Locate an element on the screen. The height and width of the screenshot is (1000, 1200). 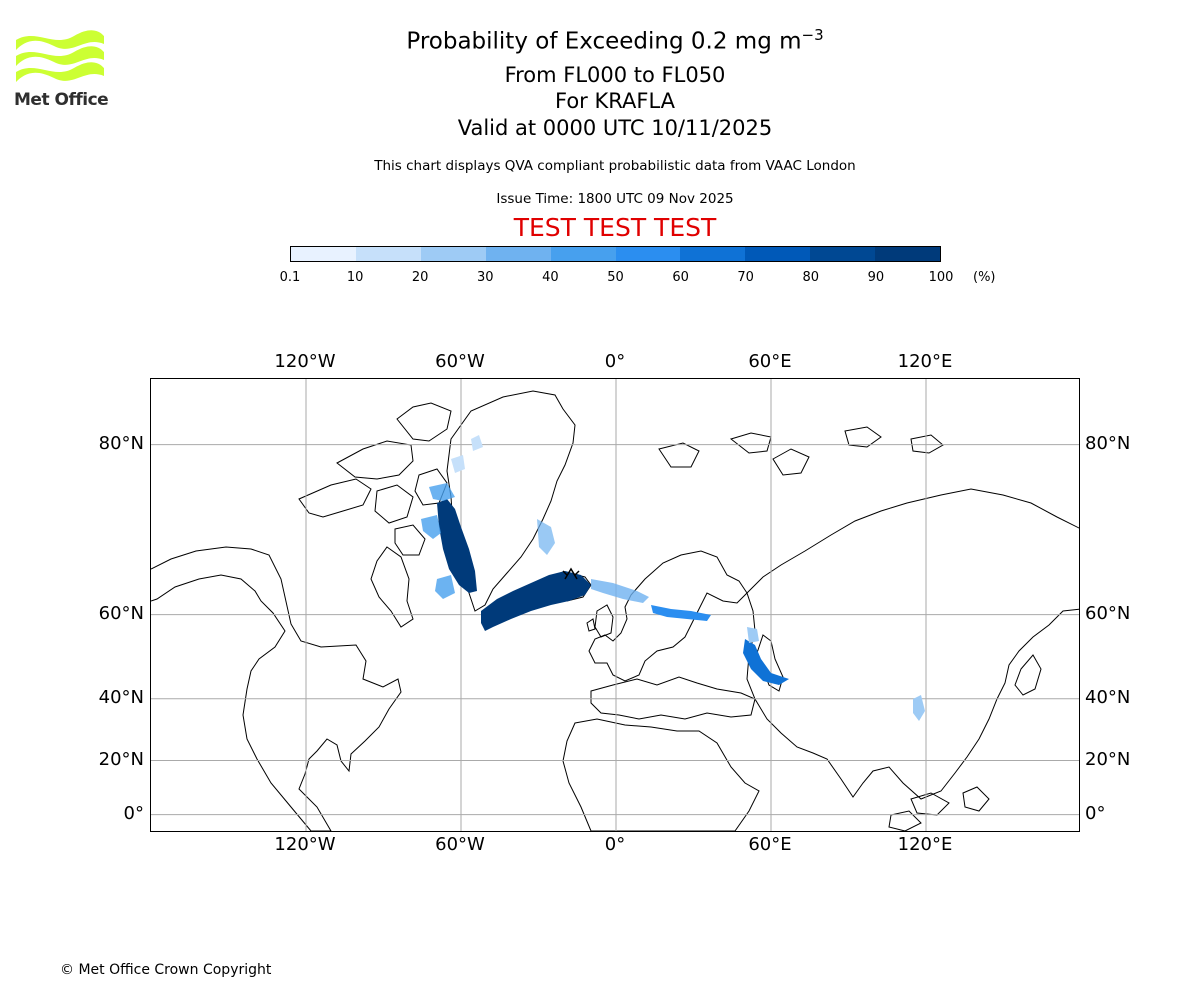
colorbar-tick-label: 40 is located at coordinates (550, 277).